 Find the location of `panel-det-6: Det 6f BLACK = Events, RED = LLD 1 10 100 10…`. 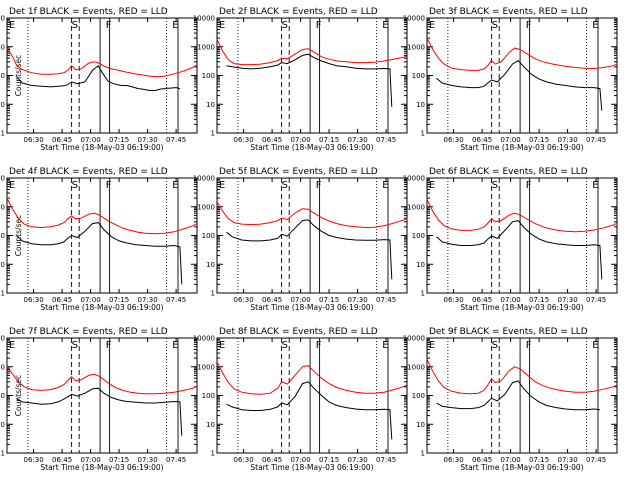

panel-det-6: Det 6f BLACK = Events, RED = LLD 1 10 100 10… is located at coordinates (510, 239).